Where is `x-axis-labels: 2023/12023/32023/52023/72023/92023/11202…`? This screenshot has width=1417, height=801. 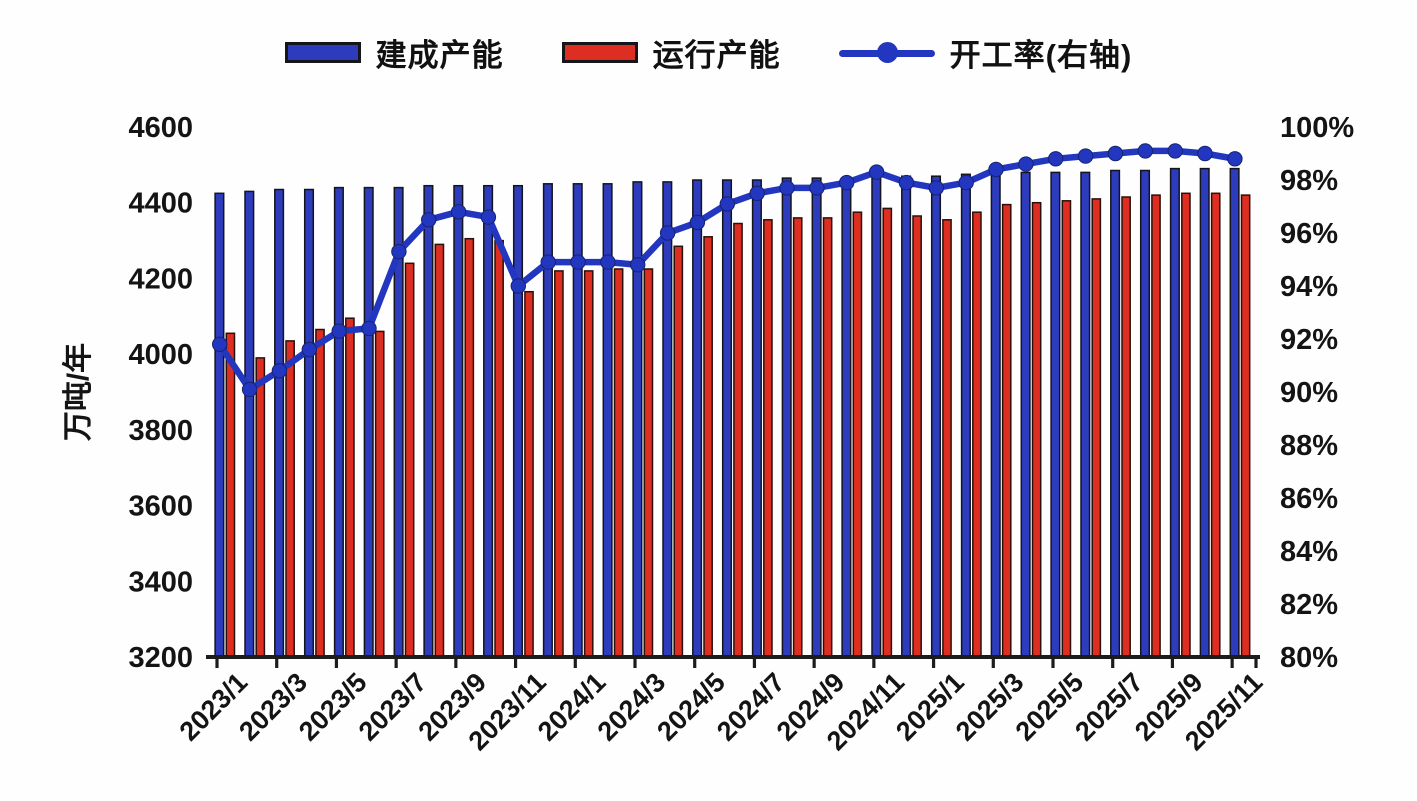 x-axis-labels: 2023/12023/32023/52023/72023/92023/11202… is located at coordinates (721, 711).